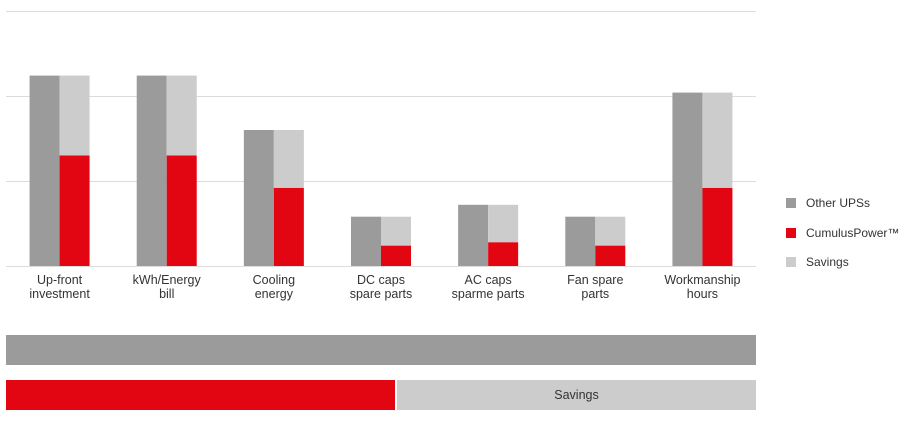  I want to click on bar-savings-kwh-energy-bill, so click(181, 115).